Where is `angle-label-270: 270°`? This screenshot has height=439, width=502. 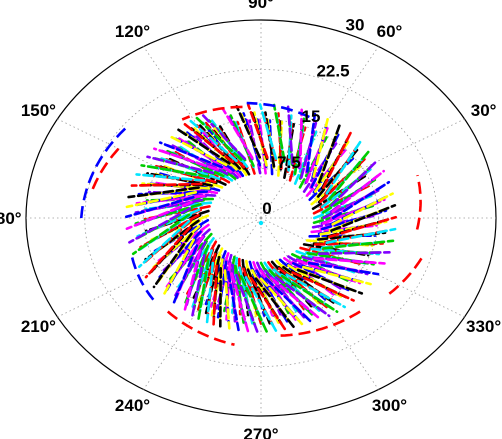 angle-label-270: 270° is located at coordinates (260, 432).